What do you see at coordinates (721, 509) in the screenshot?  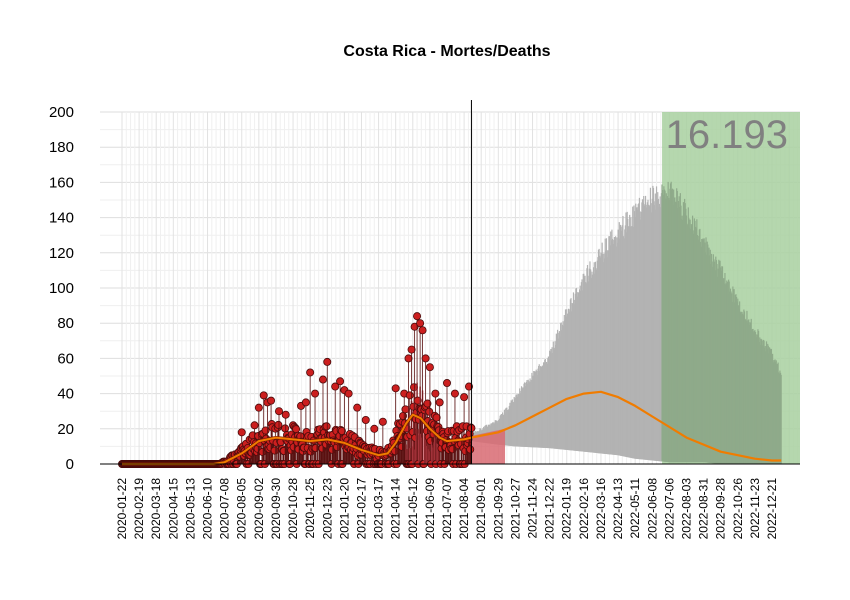 I see `x-tick-label: 2022-09-28` at bounding box center [721, 509].